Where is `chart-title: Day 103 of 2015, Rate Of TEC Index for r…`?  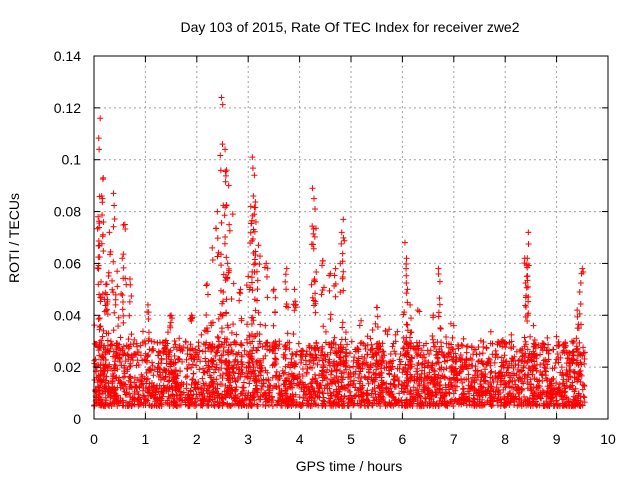
chart-title: Day 103 of 2015, Rate Of TEC Index for r… is located at coordinates (349, 27).